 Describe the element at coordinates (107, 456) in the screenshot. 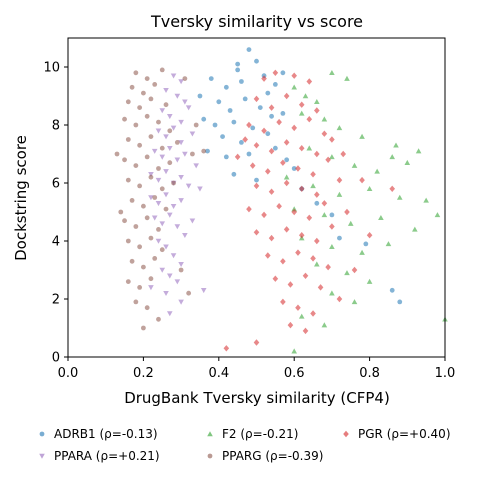

I see `legend-label: PPARA (ρ=+0.21)` at that location.